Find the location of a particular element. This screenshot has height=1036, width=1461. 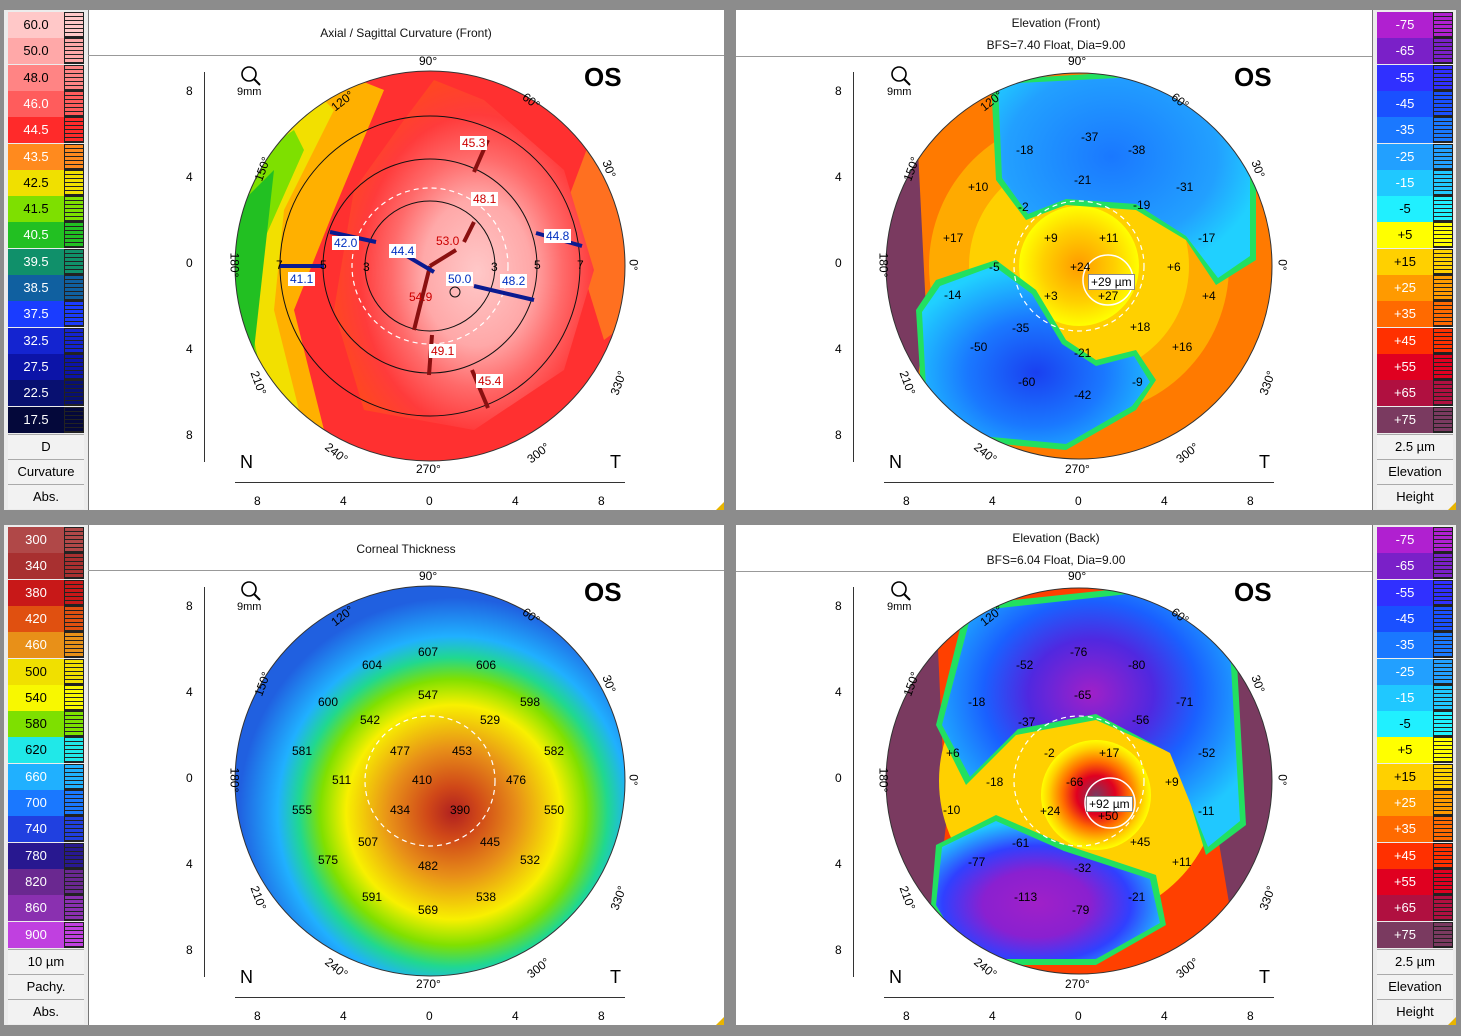

reading: -10 is located at coordinates (952, 810).